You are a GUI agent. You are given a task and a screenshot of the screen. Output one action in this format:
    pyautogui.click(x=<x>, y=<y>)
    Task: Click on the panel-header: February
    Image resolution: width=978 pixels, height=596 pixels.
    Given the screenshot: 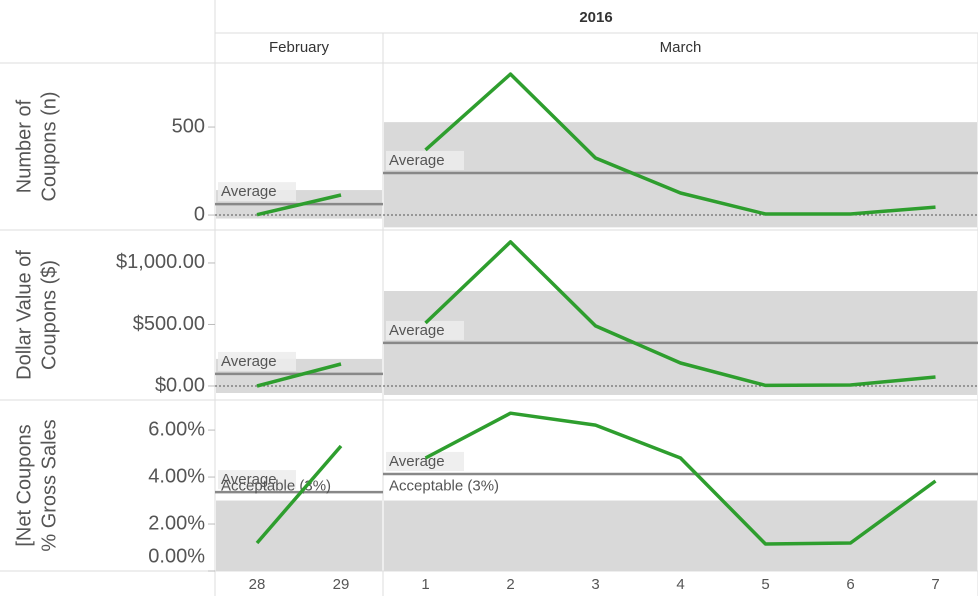 What is the action you would take?
    pyautogui.click(x=299, y=47)
    